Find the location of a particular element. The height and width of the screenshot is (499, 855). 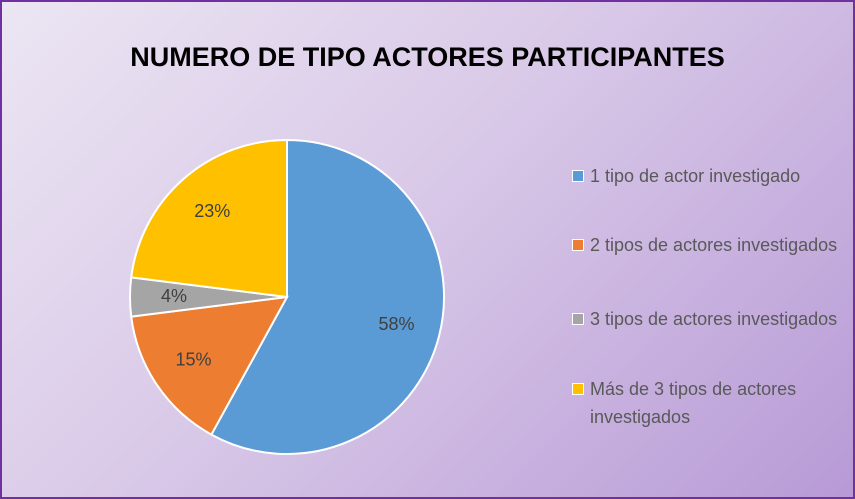

legend-label: 3 tipos de actores investigados is located at coordinates (714, 319).